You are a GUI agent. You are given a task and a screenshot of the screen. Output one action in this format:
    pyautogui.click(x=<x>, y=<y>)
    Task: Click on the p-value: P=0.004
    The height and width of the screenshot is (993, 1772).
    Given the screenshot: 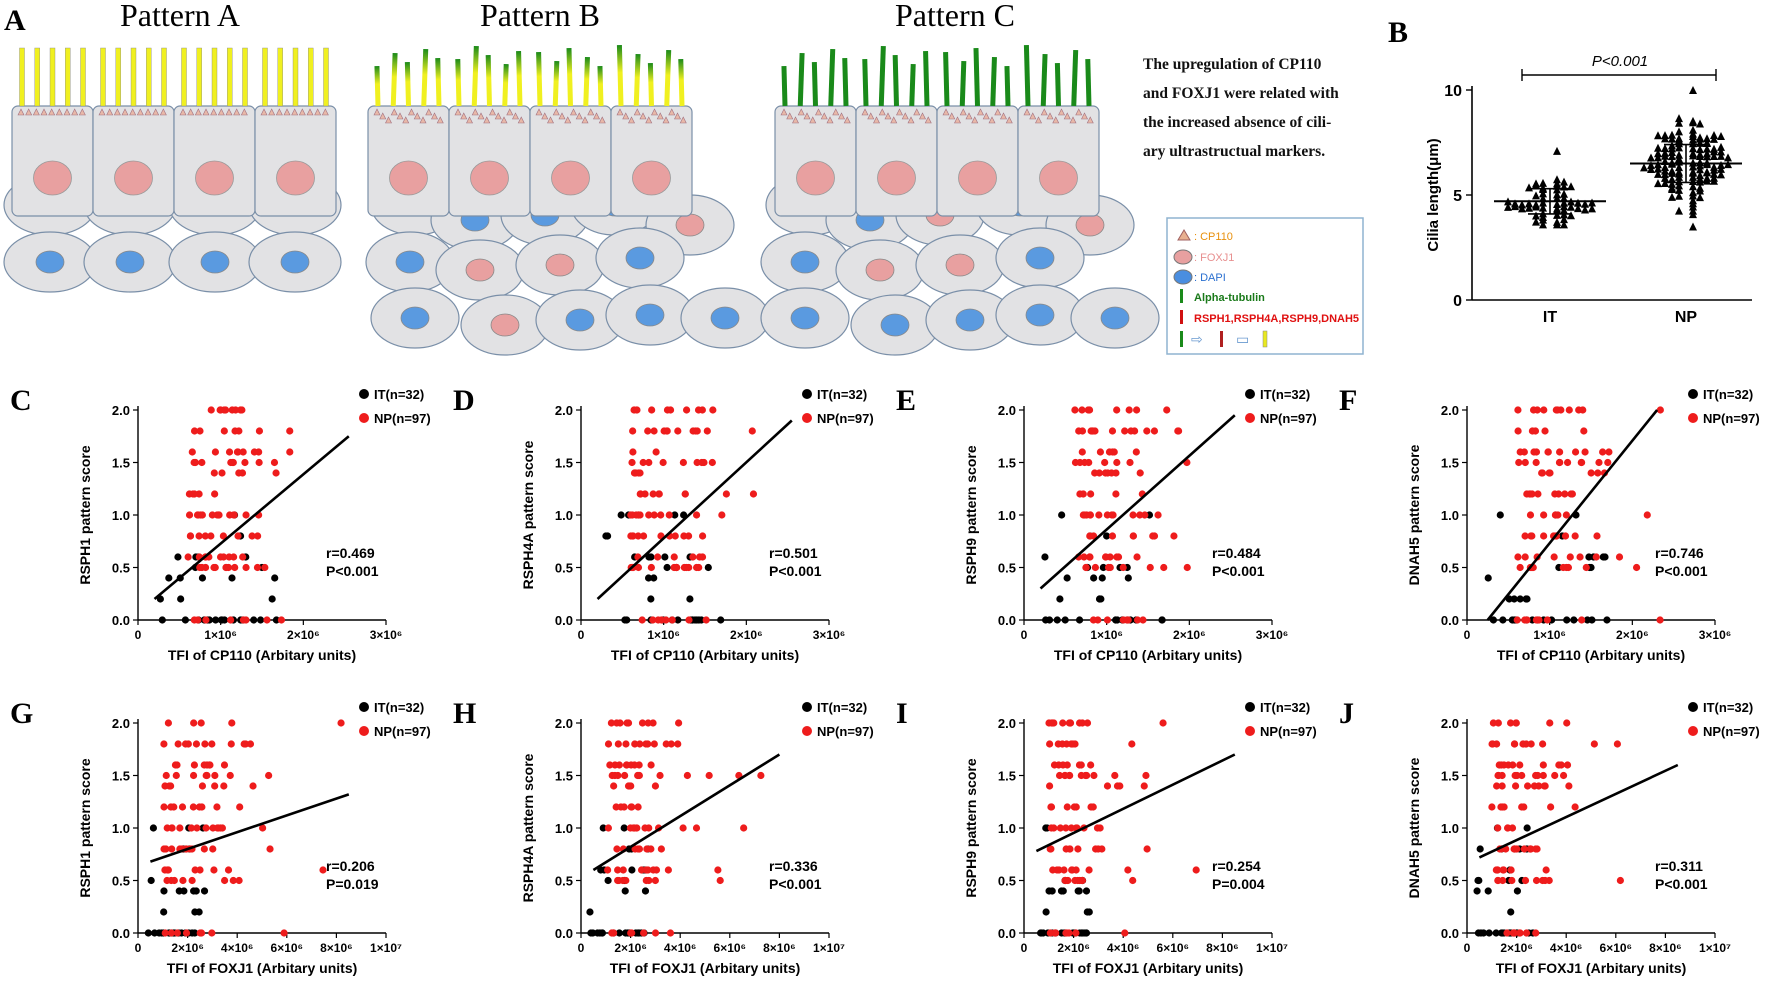 What is the action you would take?
    pyautogui.click(x=1238, y=884)
    